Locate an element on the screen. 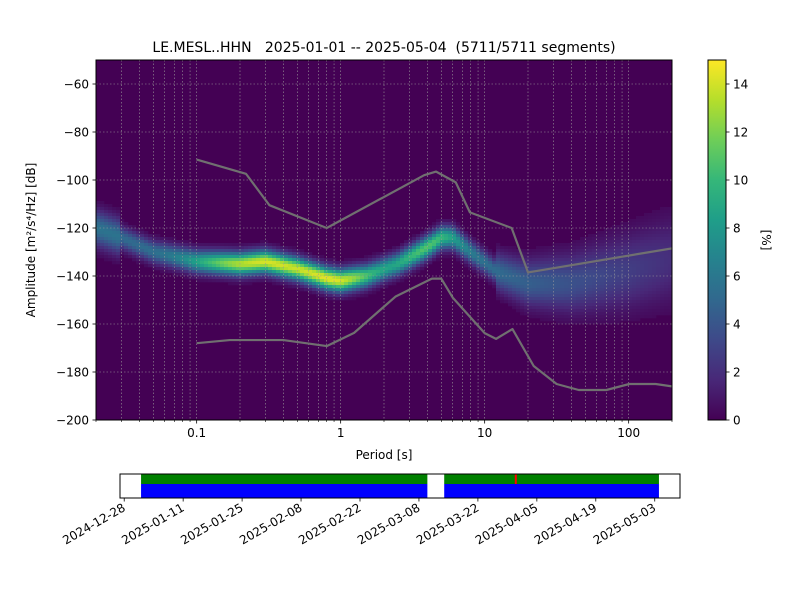 This screenshot has width=800, height=600. y-tick-label: −100 is located at coordinates (72, 181).